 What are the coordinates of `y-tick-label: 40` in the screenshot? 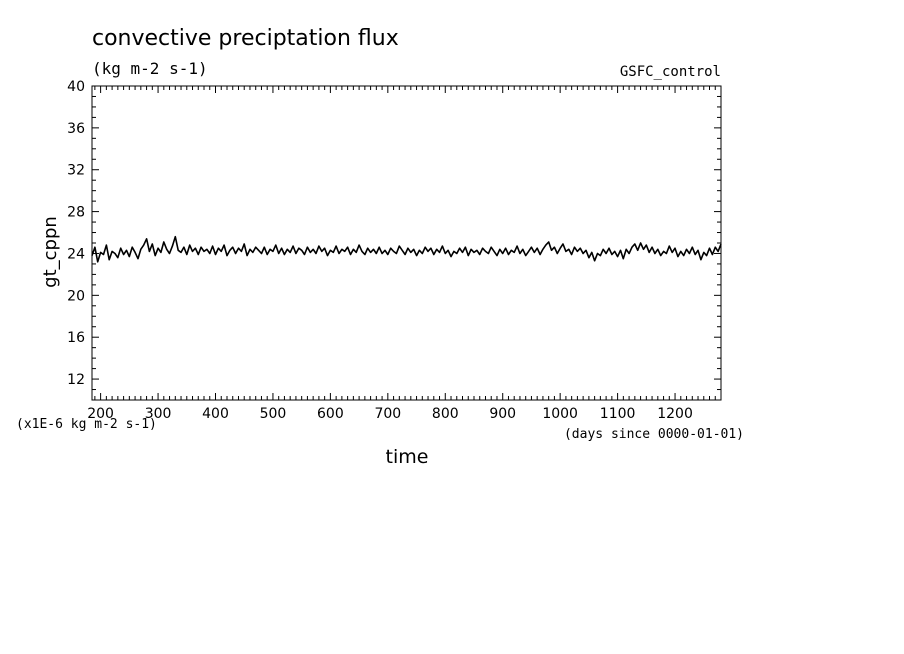 It's located at (76, 87).